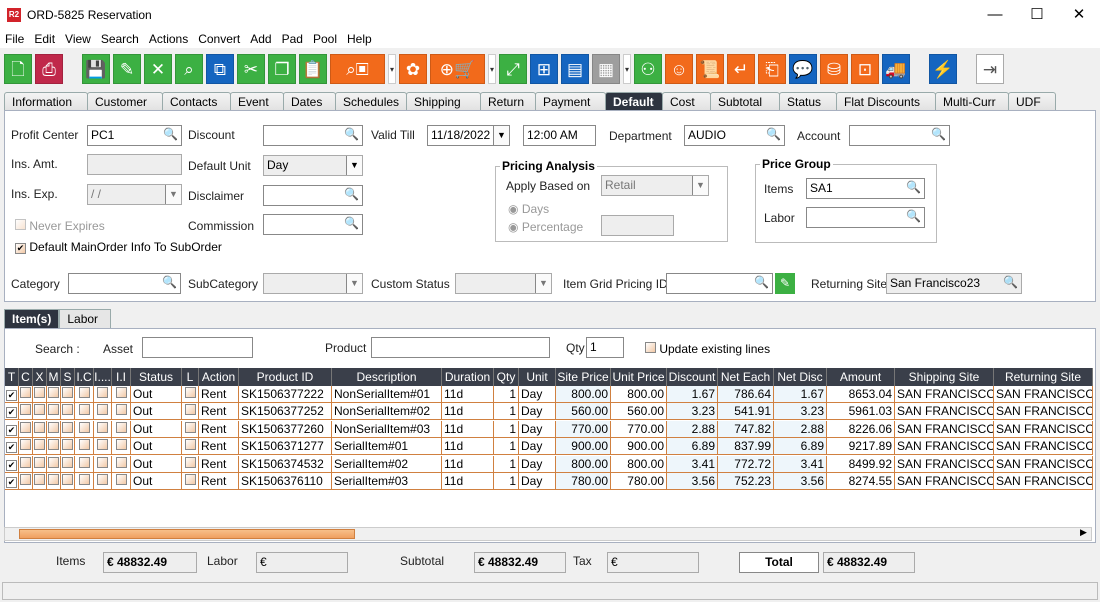 The height and width of the screenshot is (602, 1100). Describe the element at coordinates (324, 39) in the screenshot. I see `menu-pool: Pool` at that location.